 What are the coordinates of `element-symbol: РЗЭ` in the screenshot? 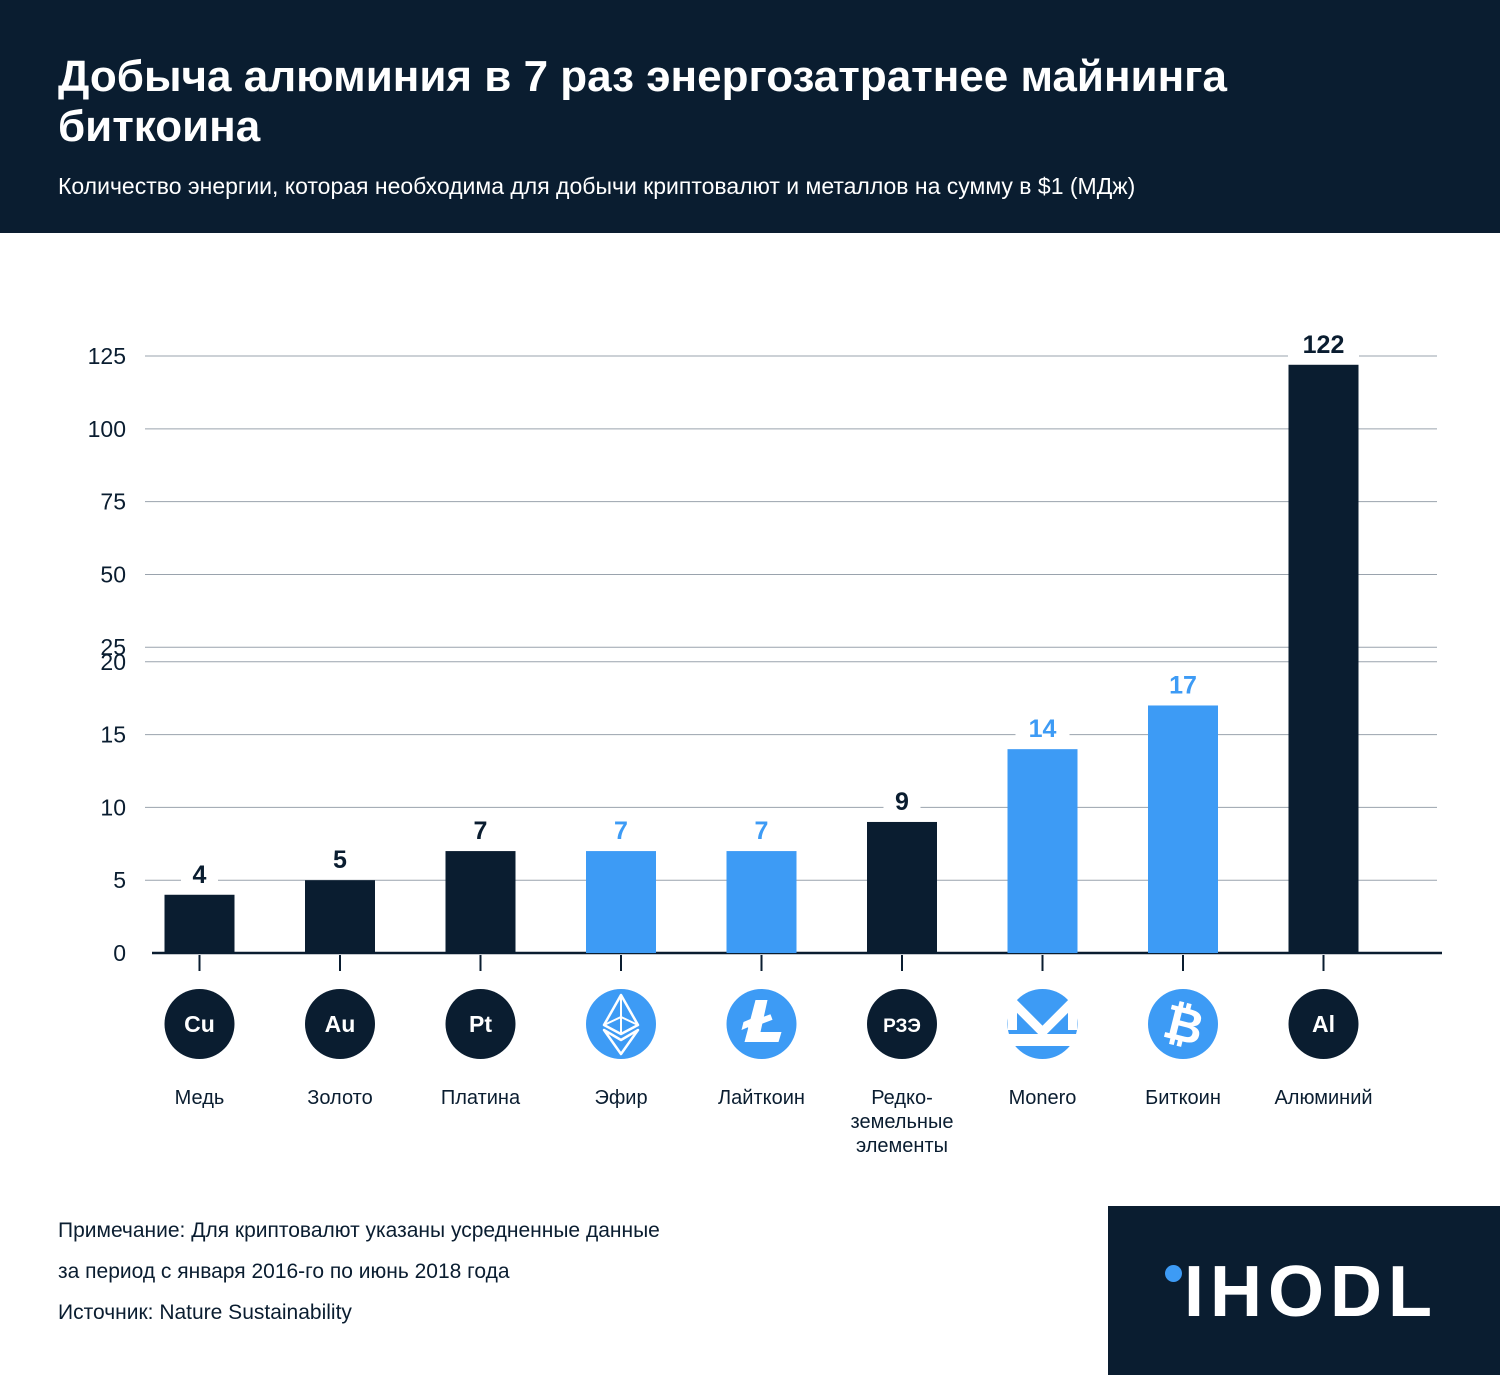 It's located at (902, 1026).